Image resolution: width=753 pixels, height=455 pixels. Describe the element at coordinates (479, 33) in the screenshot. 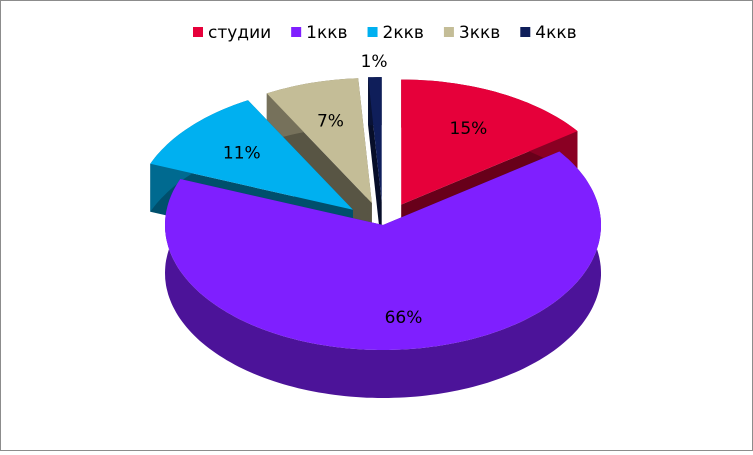

I see `legend-label: 3ккв` at that location.